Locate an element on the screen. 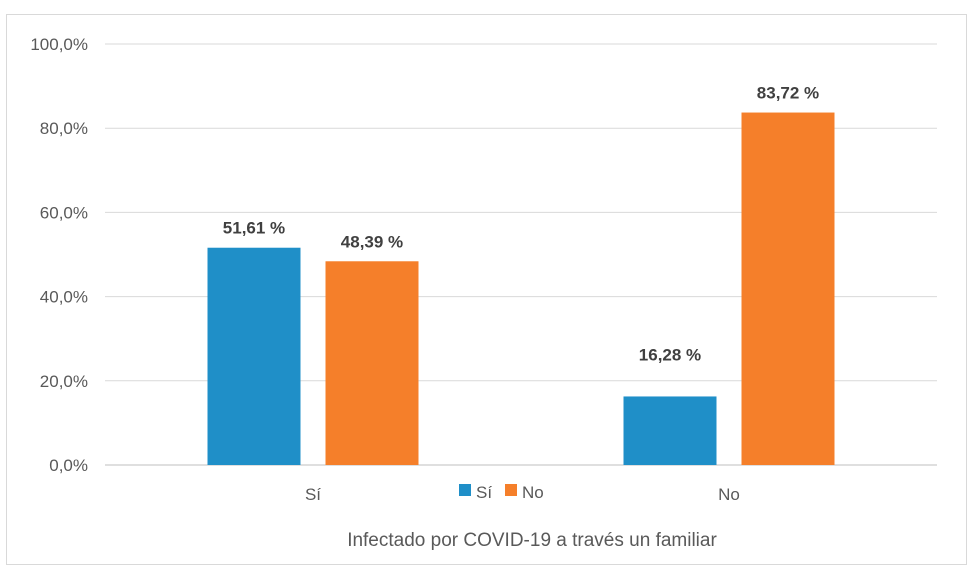  data-label: 16,28 % is located at coordinates (670, 354).